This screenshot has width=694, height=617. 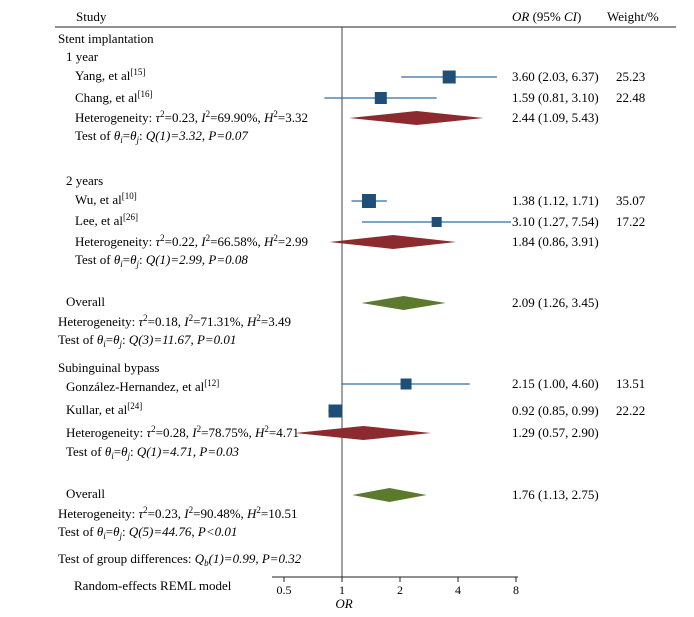 I want to click on subgroup-title-1y: 1 year, so click(x=82, y=56).